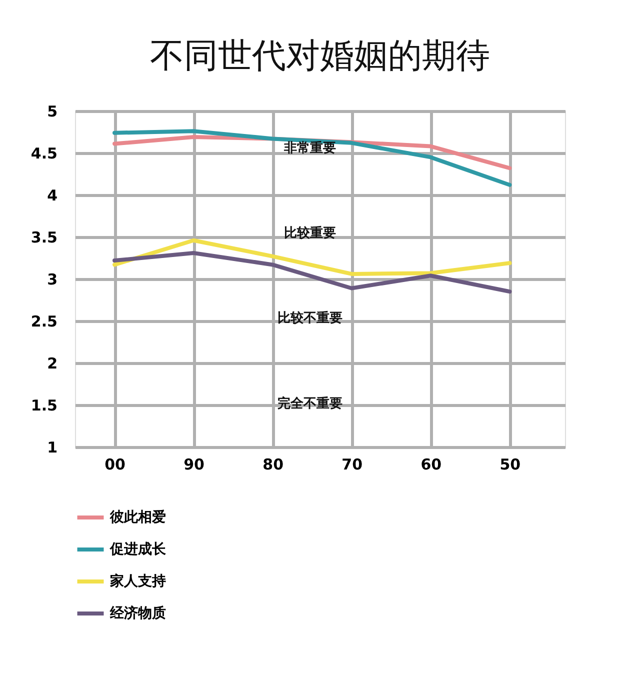 Image resolution: width=640 pixels, height=678 pixels. Describe the element at coordinates (273, 465) in the screenshot. I see `x-tick-label: 80` at that location.